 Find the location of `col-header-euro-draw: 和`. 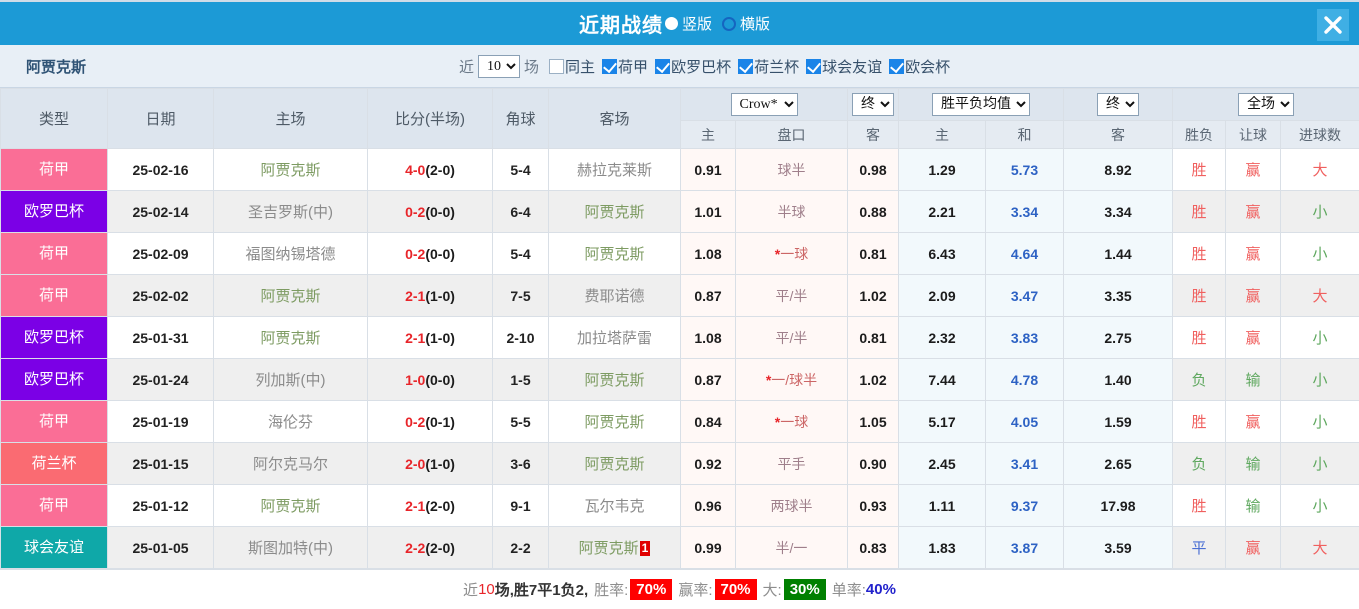

col-header-euro-draw: 和 is located at coordinates (1025, 135).